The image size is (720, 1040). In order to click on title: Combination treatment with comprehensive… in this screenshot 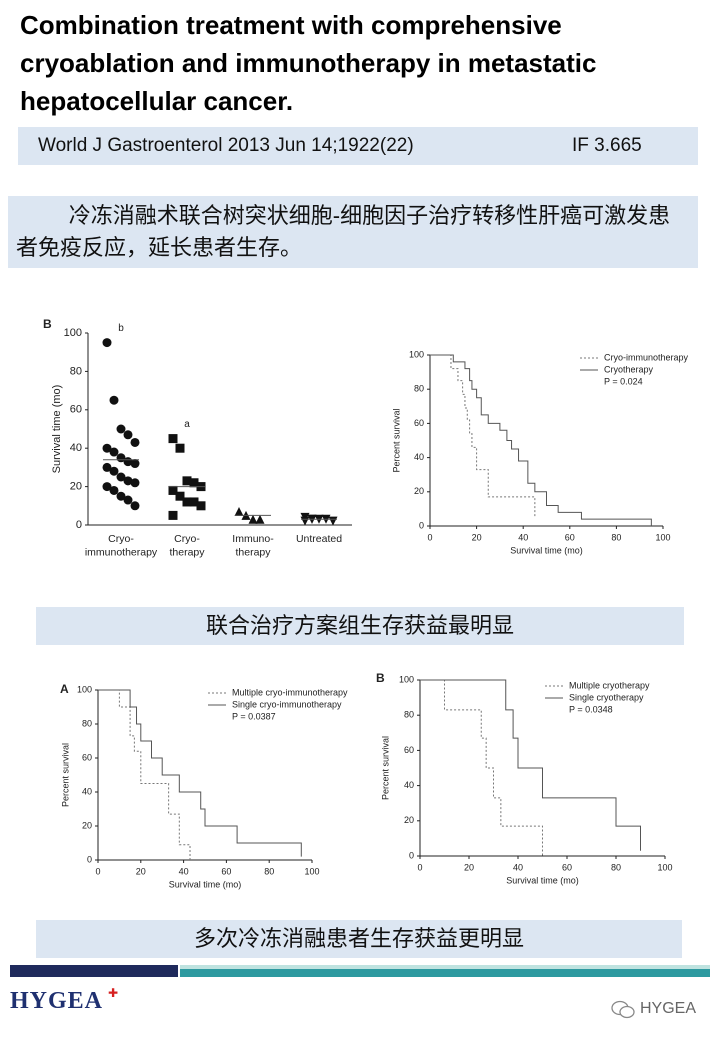, I will do `click(308, 63)`.